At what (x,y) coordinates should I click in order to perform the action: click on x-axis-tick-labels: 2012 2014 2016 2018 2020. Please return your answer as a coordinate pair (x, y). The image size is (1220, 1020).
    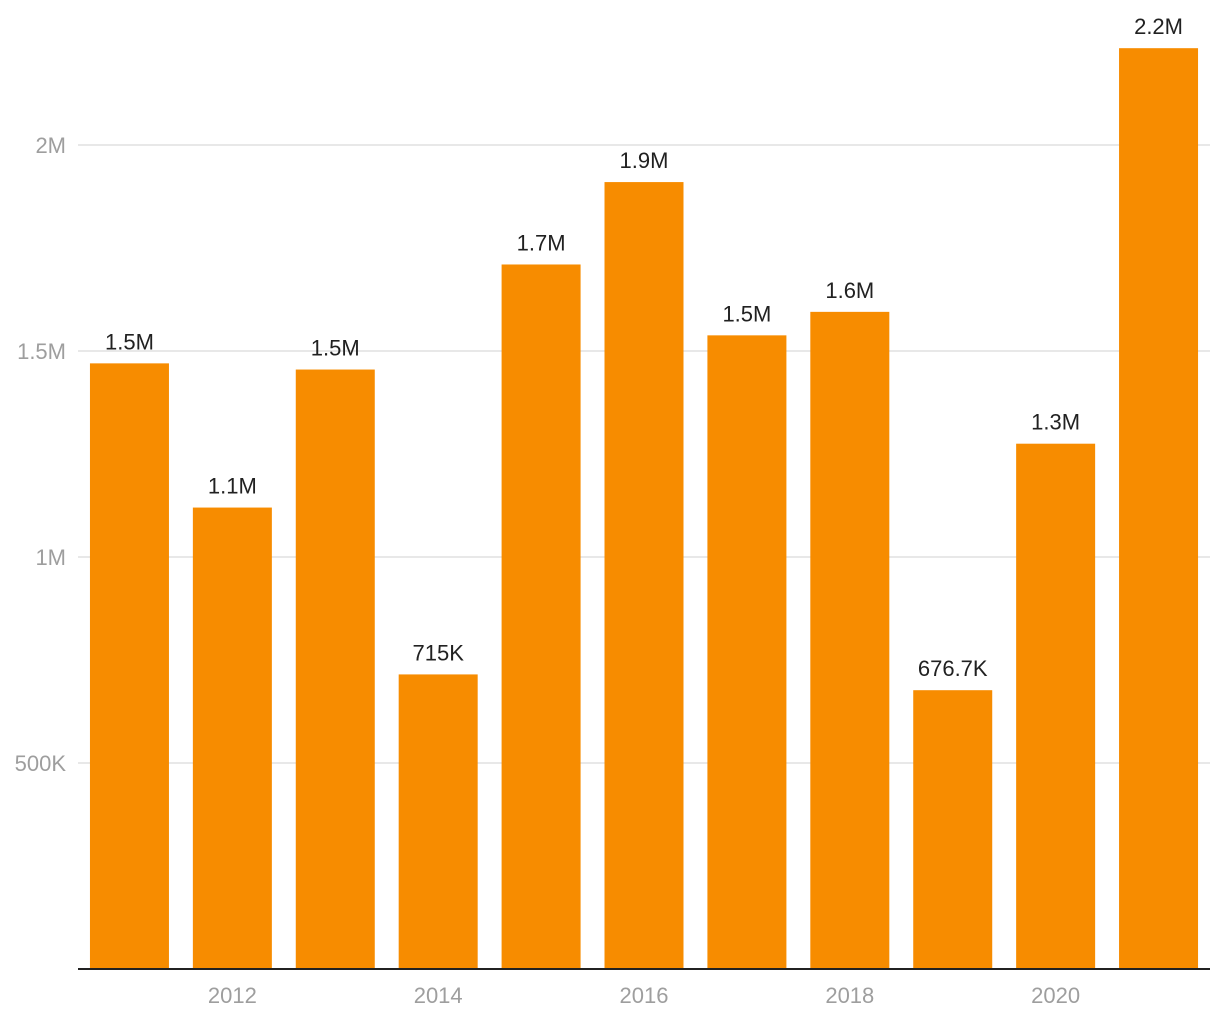
    Looking at the image, I should click on (644, 995).